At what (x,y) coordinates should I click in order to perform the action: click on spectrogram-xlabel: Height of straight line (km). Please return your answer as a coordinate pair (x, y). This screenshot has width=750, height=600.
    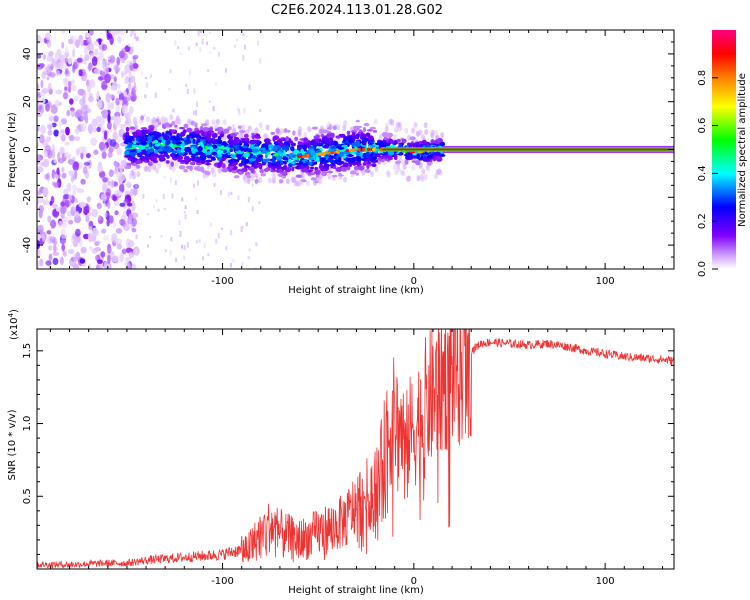
    Looking at the image, I should click on (356, 290).